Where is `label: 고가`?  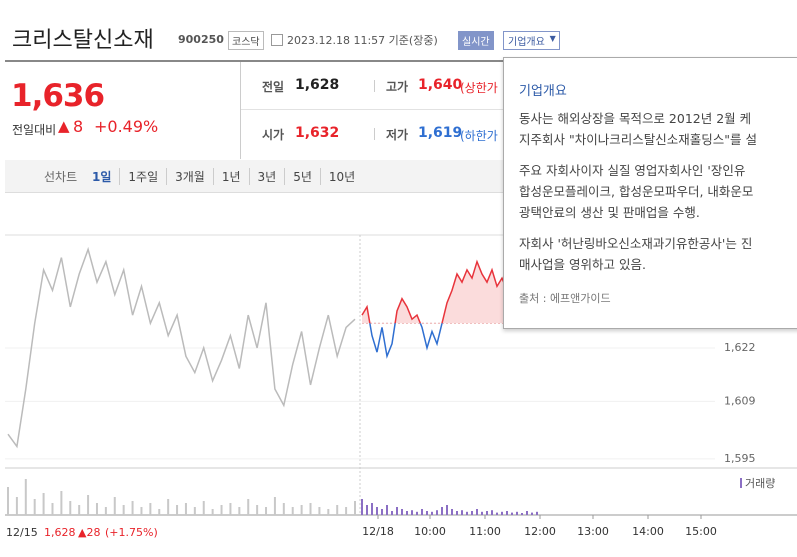
label: 고가 is located at coordinates (397, 87).